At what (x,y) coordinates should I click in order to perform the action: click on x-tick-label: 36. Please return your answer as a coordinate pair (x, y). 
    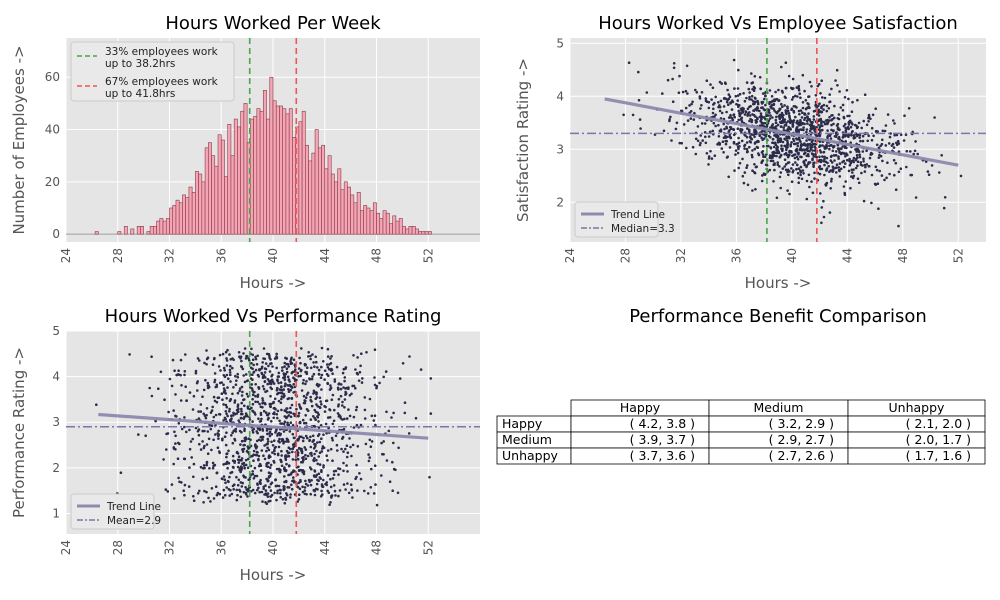
    Looking at the image, I should click on (736, 255).